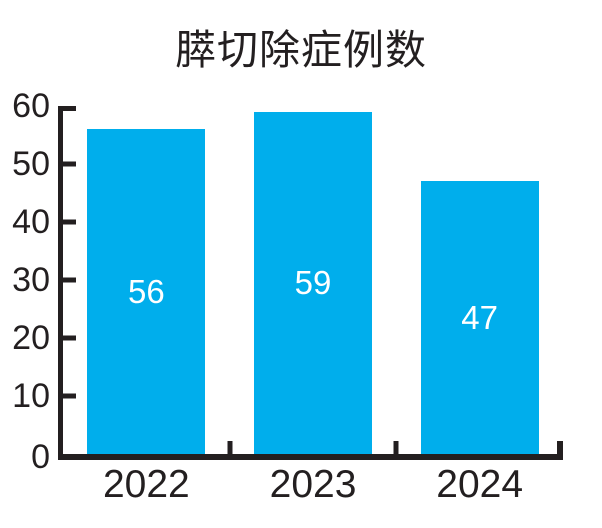 The width and height of the screenshot is (602, 528). Describe the element at coordinates (40, 456) in the screenshot. I see `y-tick-label-0: 0` at that location.